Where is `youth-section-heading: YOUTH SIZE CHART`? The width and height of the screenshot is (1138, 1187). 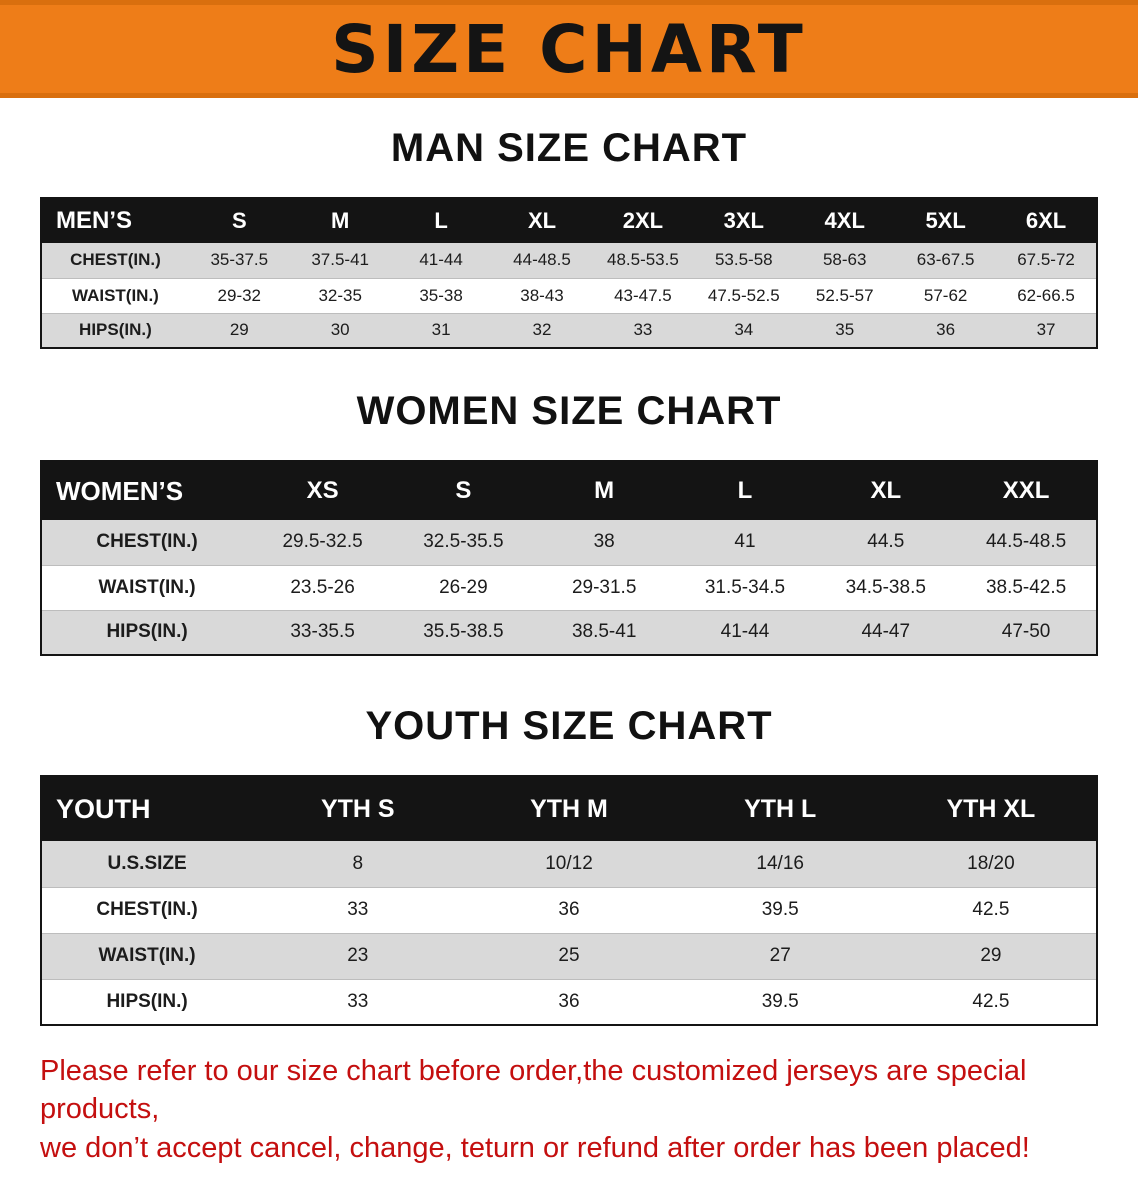 youth-section-heading: YOUTH SIZE CHART is located at coordinates (569, 726).